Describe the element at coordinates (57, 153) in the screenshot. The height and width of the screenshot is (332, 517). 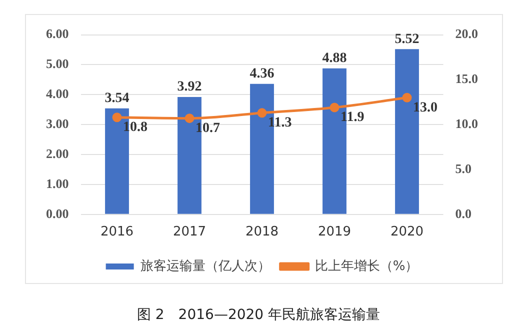
I see `y-tick-label: 2.00` at that location.